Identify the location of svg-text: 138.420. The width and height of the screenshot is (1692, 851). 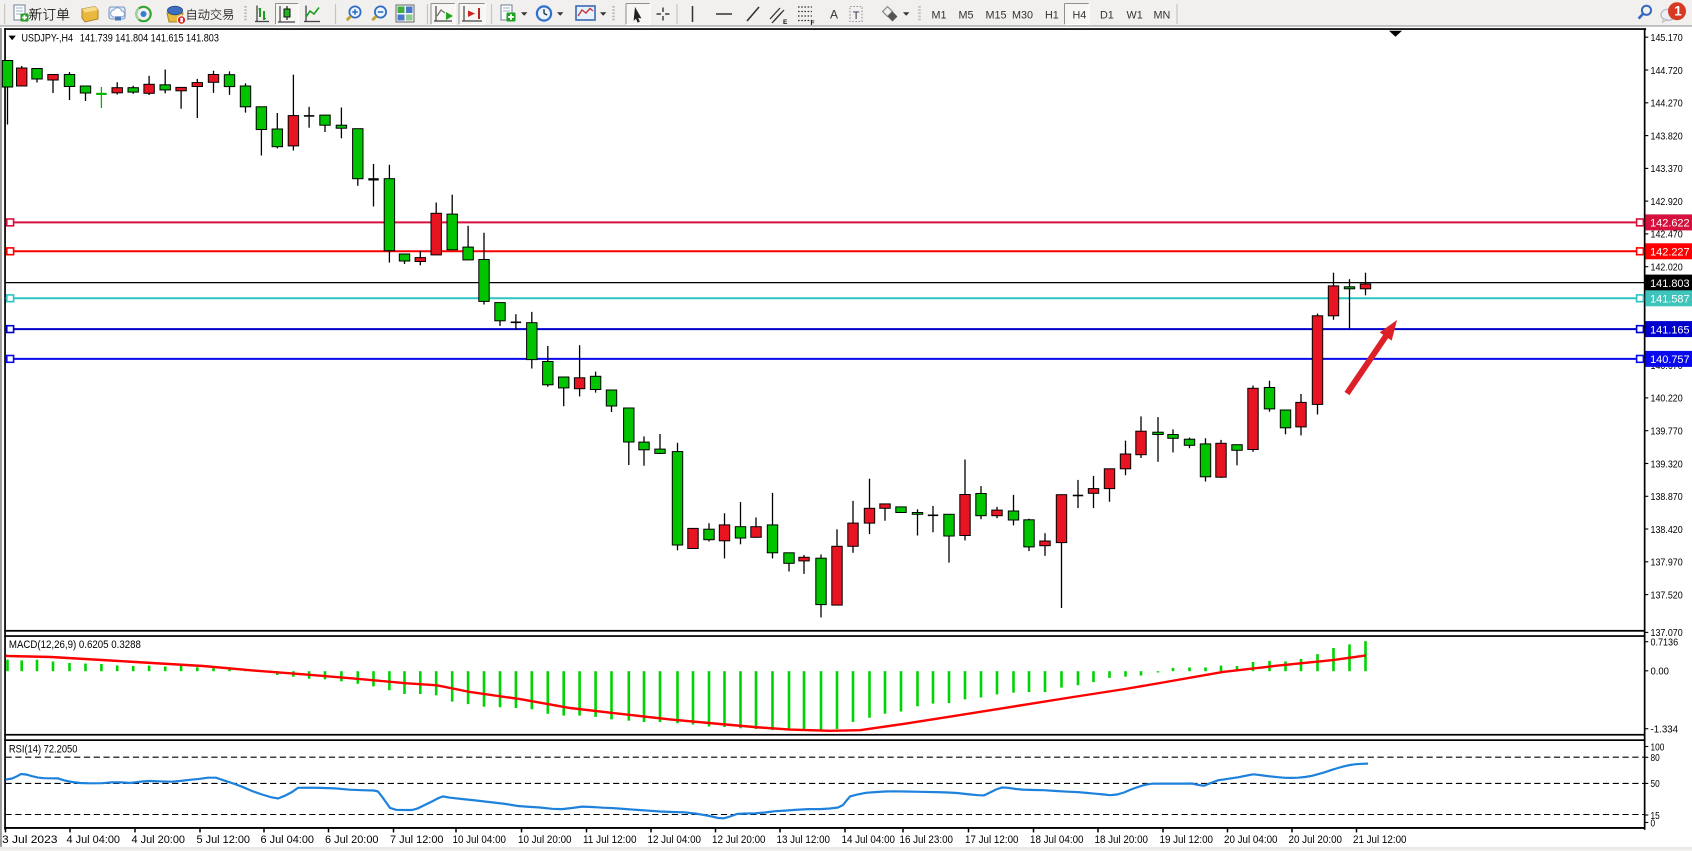
(1667, 530).